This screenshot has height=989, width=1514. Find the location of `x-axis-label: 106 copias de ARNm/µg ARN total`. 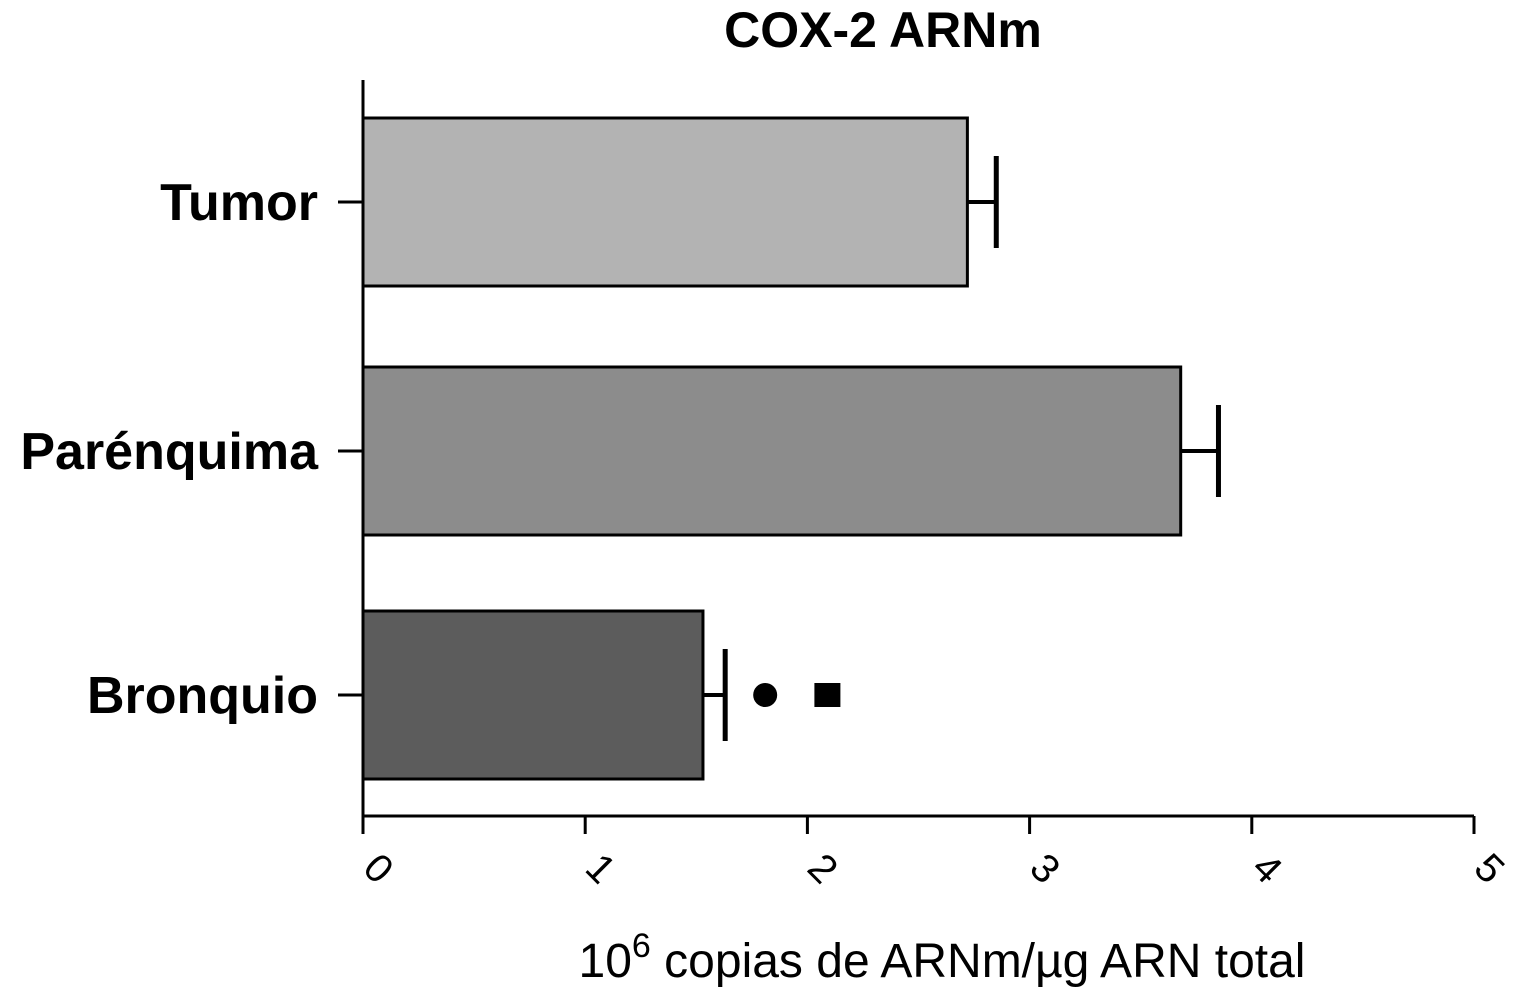

x-axis-label: 106 copias de ARNm/µg ARN total is located at coordinates (942, 957).